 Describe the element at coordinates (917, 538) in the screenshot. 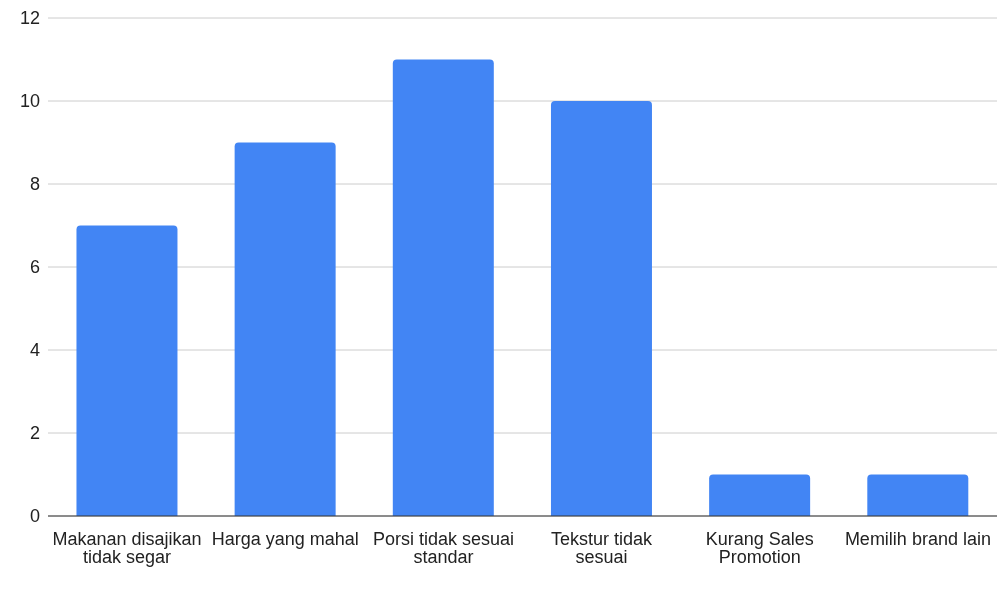

I see `x-tick-label: Memilih brand lain` at that location.